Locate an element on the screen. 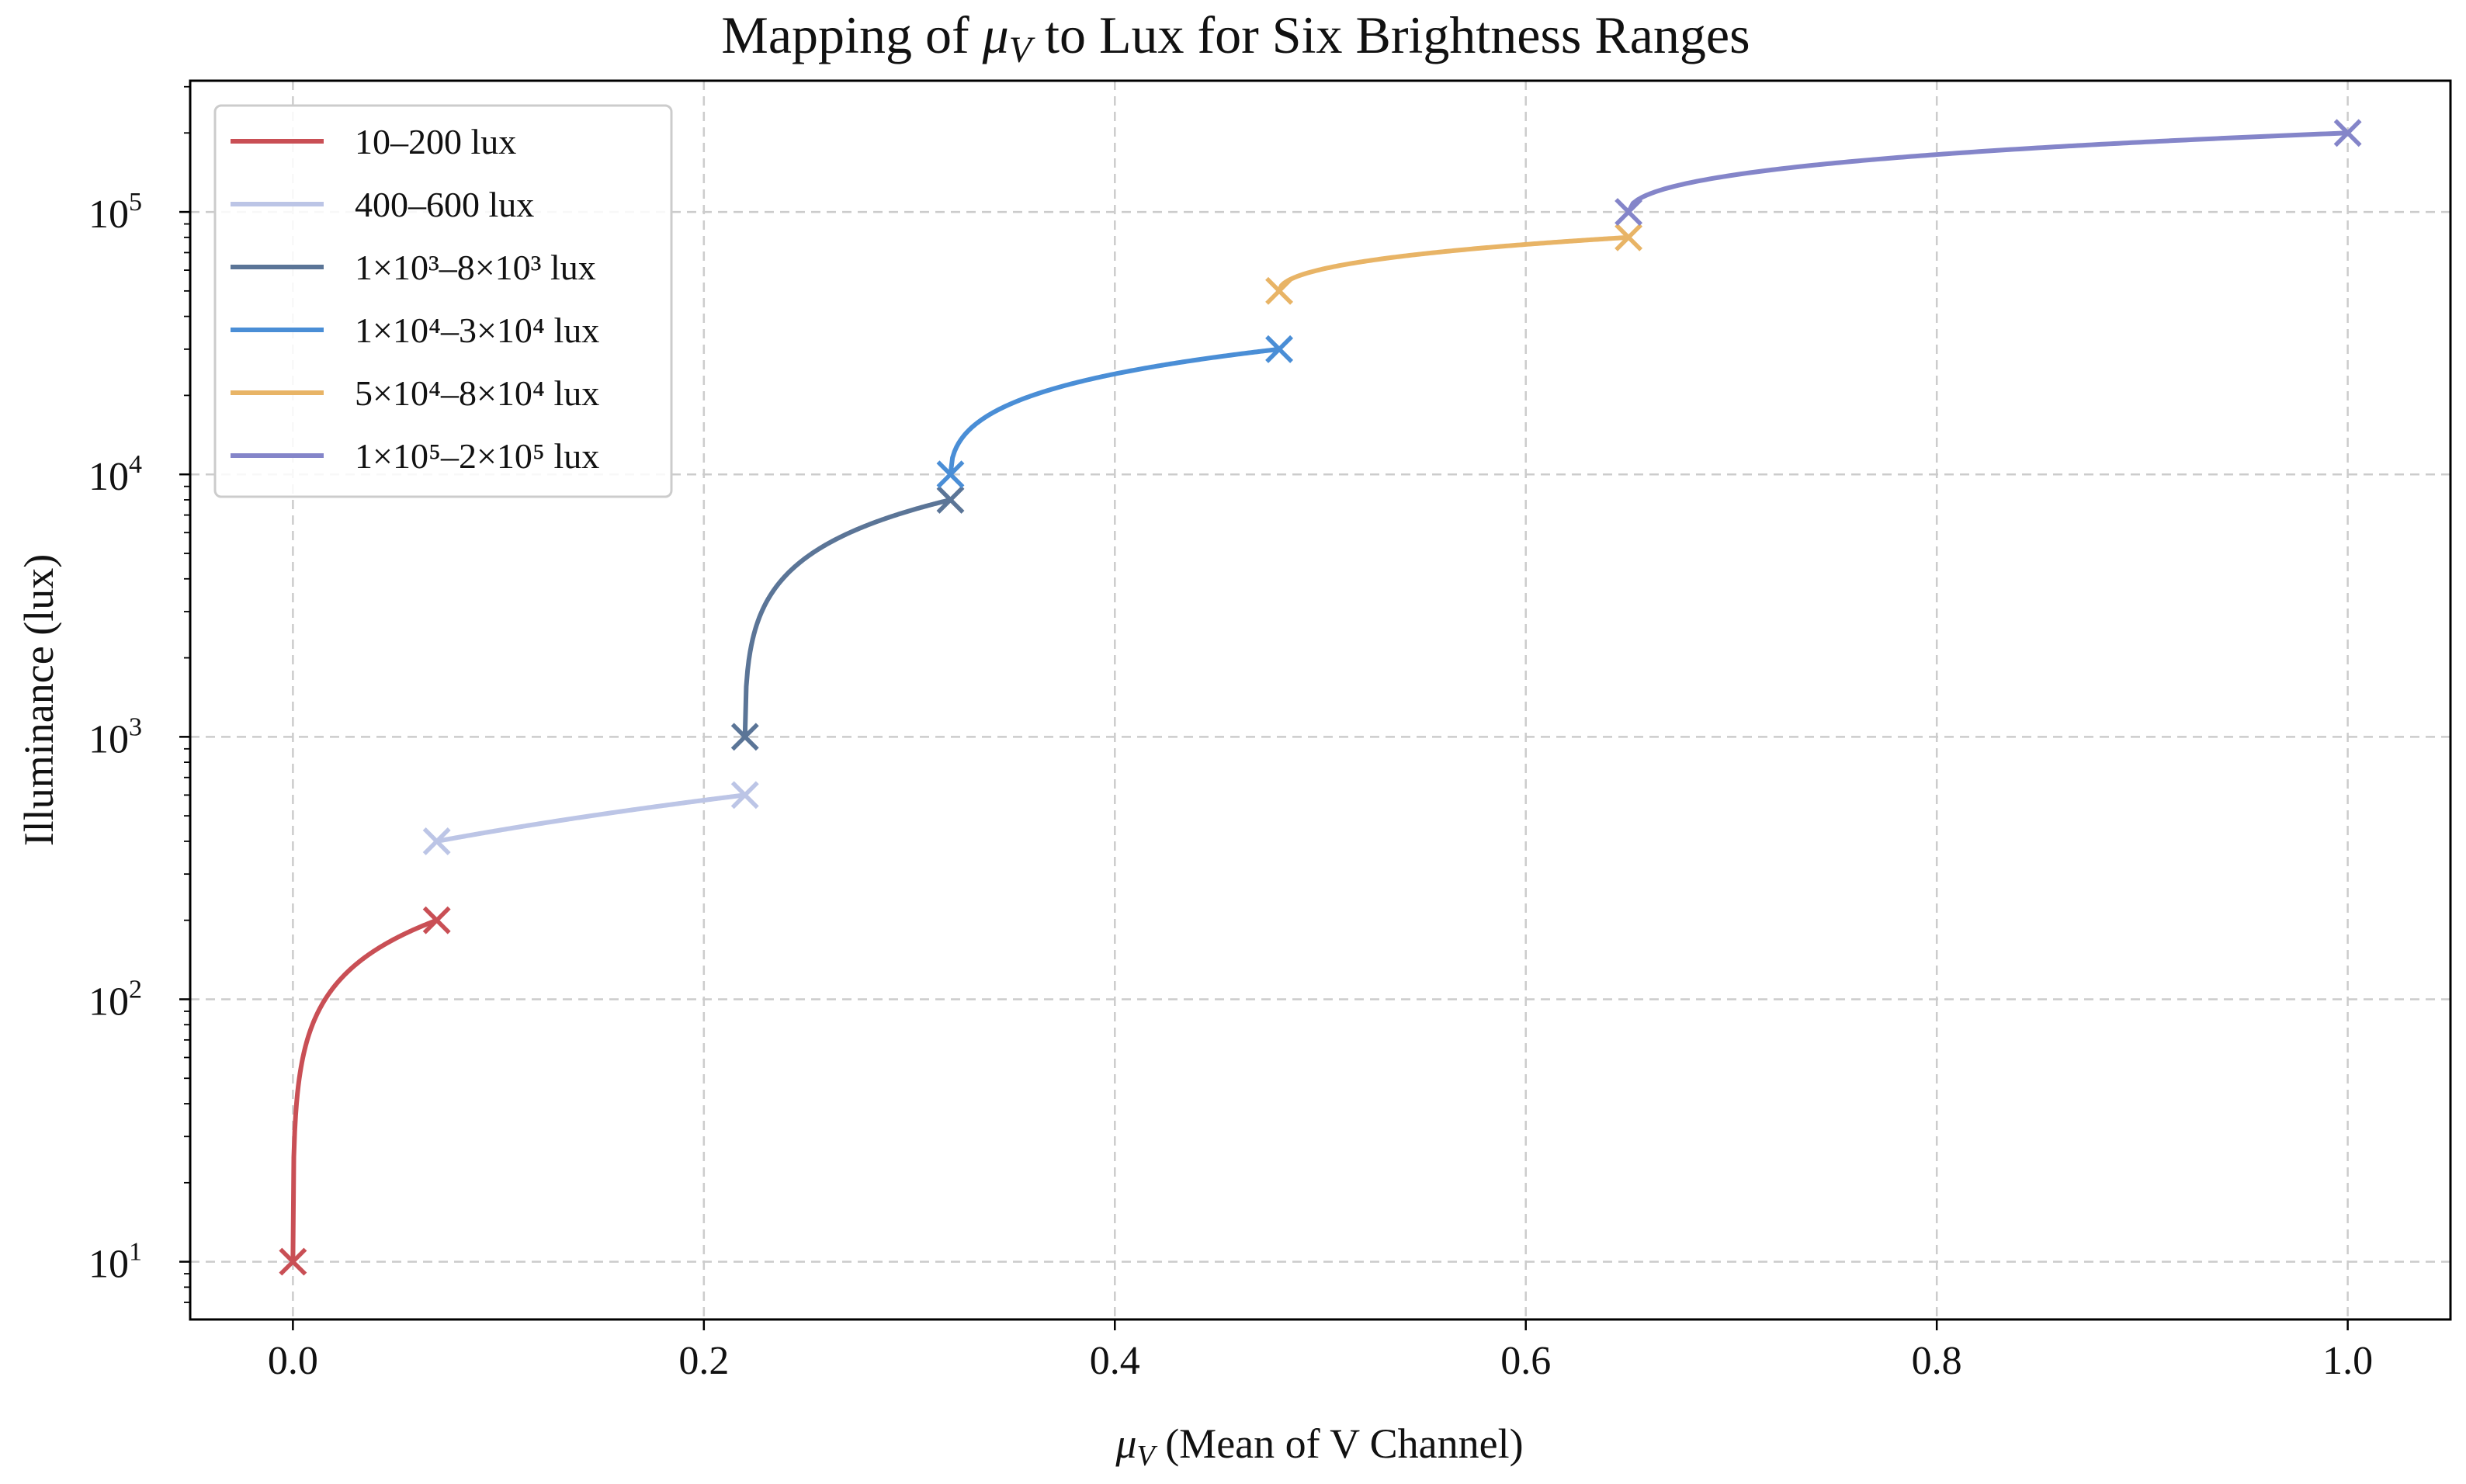 This screenshot has width=2466, height=1484. legend-label-3: 1×10³–8×10³ lux is located at coordinates (475, 268).